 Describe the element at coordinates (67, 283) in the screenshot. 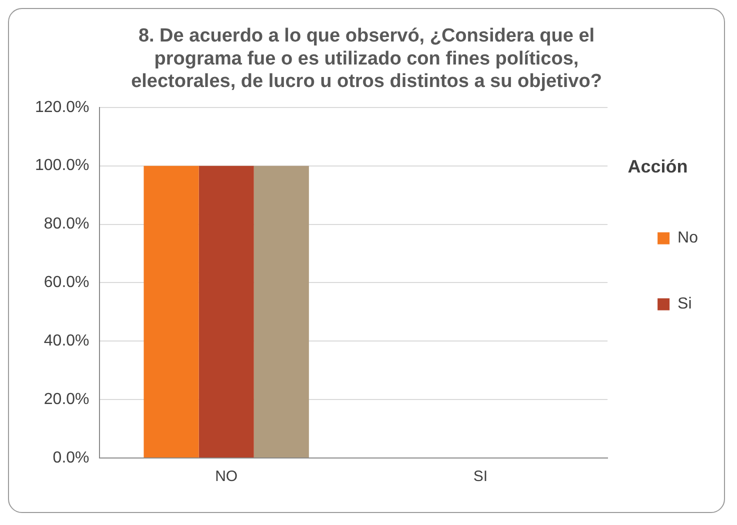

I see `y-tick-label: 60.0%` at that location.